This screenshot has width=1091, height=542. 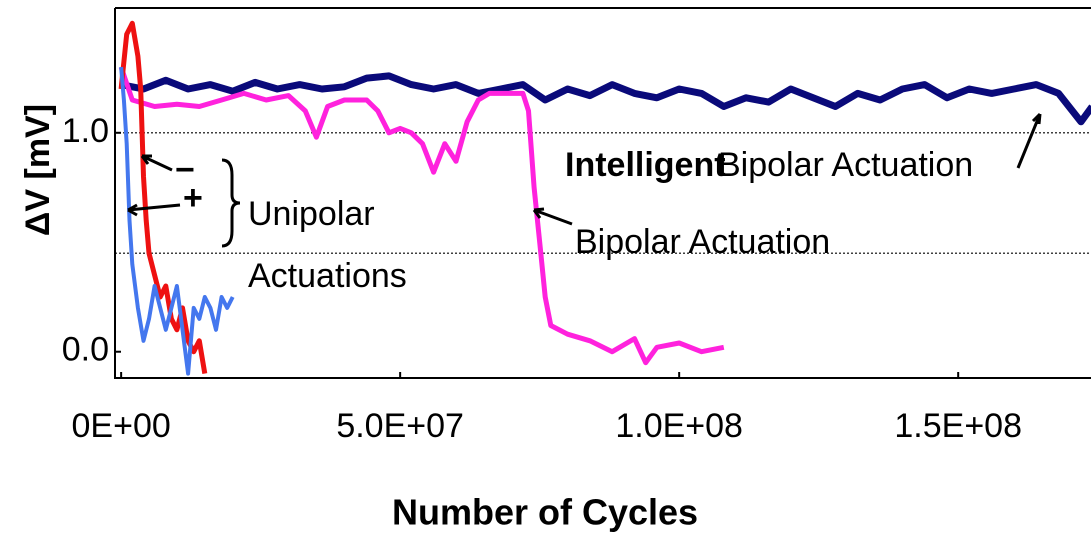 I want to click on x-tick-label: 5.0E+07, so click(x=400, y=426).